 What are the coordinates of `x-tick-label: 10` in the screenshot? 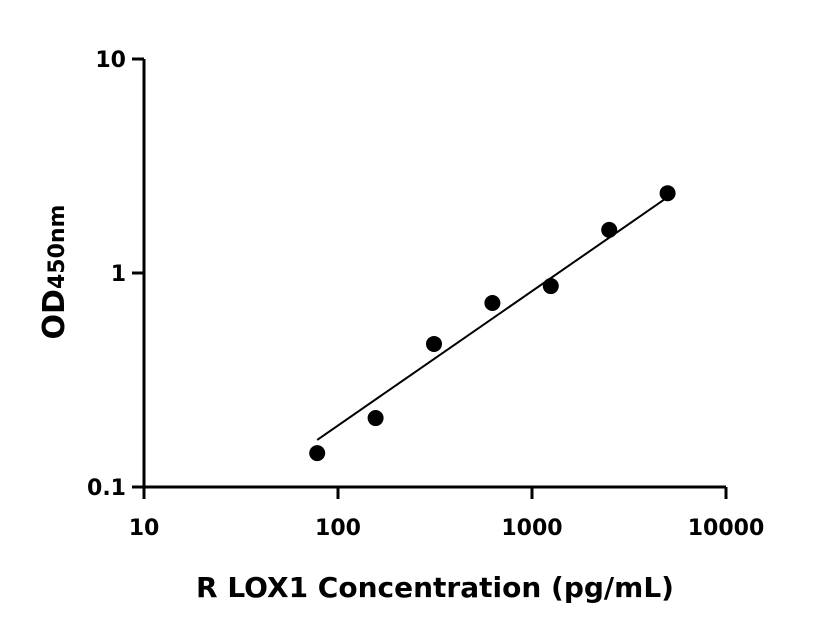 It's located at (144, 528).